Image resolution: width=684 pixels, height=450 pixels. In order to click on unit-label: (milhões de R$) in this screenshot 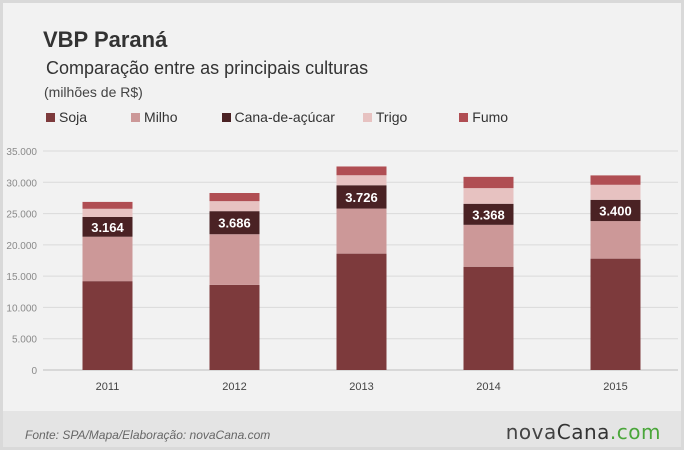, I will do `click(93, 92)`.